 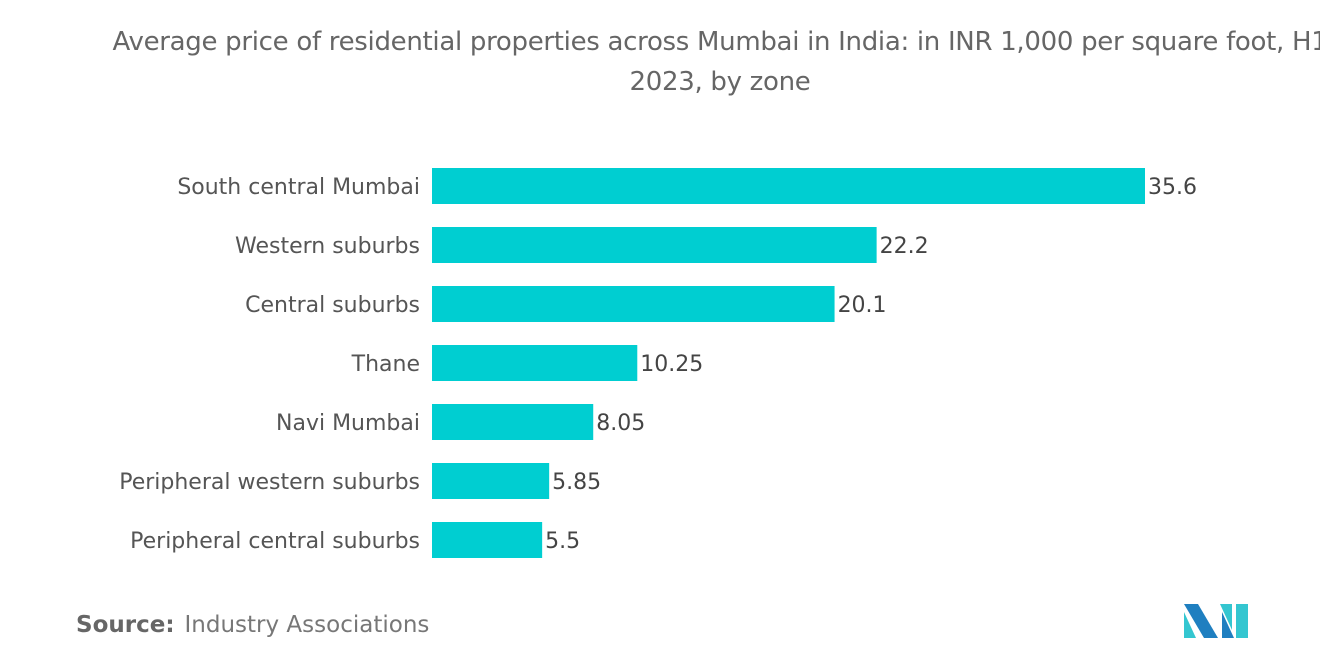 What do you see at coordinates (298, 187) in the screenshot?
I see `category-label: South central Mumbai` at bounding box center [298, 187].